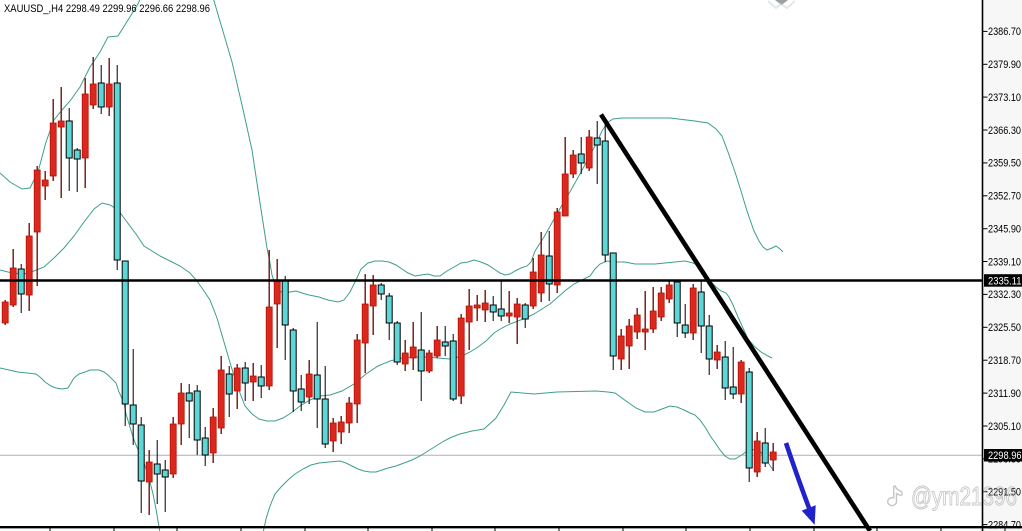  What do you see at coordinates (1004, 164) in the screenshot?
I see `svg-text: 2359.50` at bounding box center [1004, 164].